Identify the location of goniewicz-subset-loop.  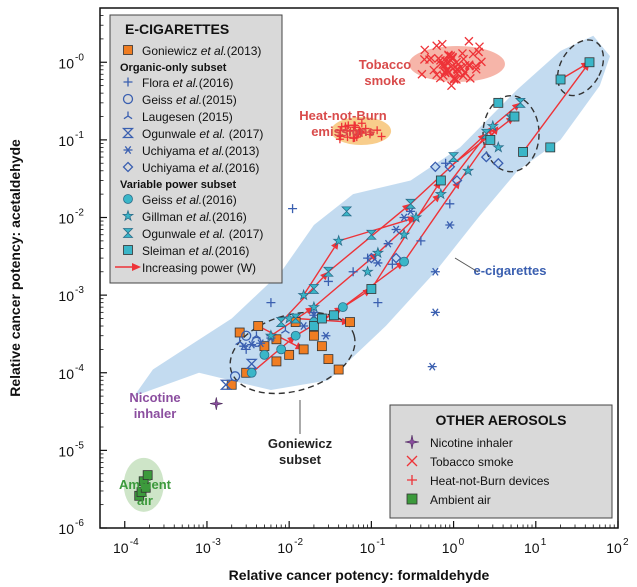
(292, 353).